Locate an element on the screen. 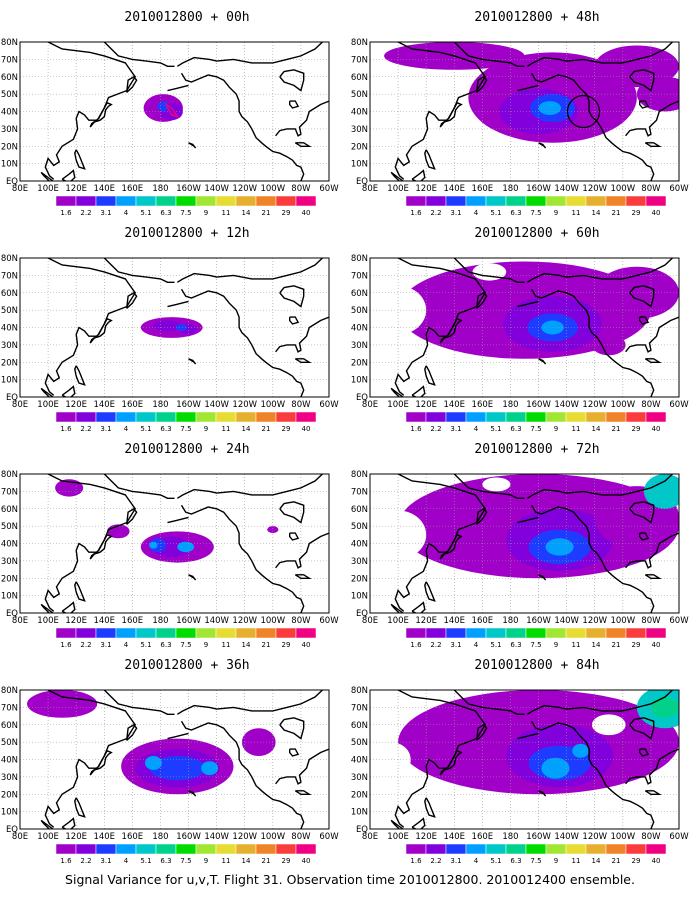 Image resolution: width=700 pixels, height=900 pixels. lon-tick-label: 140E is located at coordinates (454, 405).